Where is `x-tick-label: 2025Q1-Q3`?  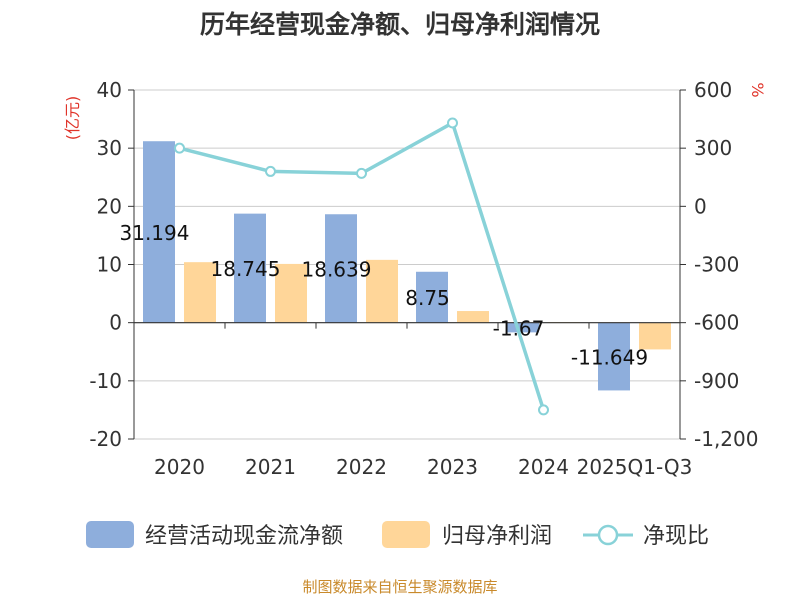 x-tick-label: 2025Q1-Q3 is located at coordinates (635, 467).